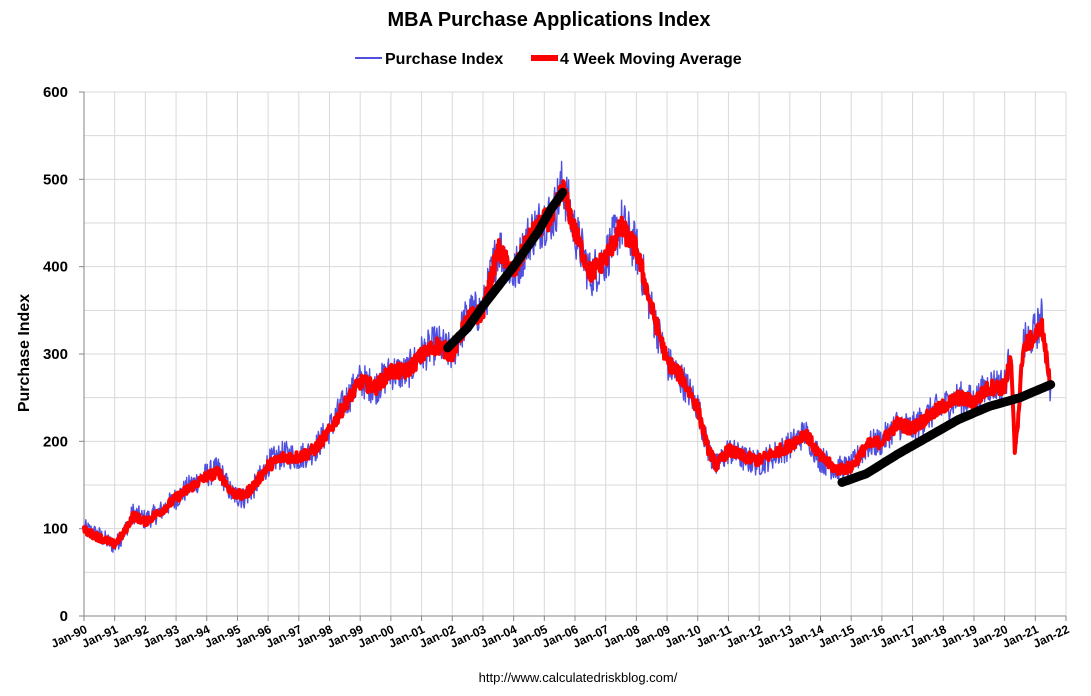 Image resolution: width=1091 pixels, height=696 pixels. What do you see at coordinates (55, 179) in the screenshot?
I see `y-tick-label: 500` at bounding box center [55, 179].